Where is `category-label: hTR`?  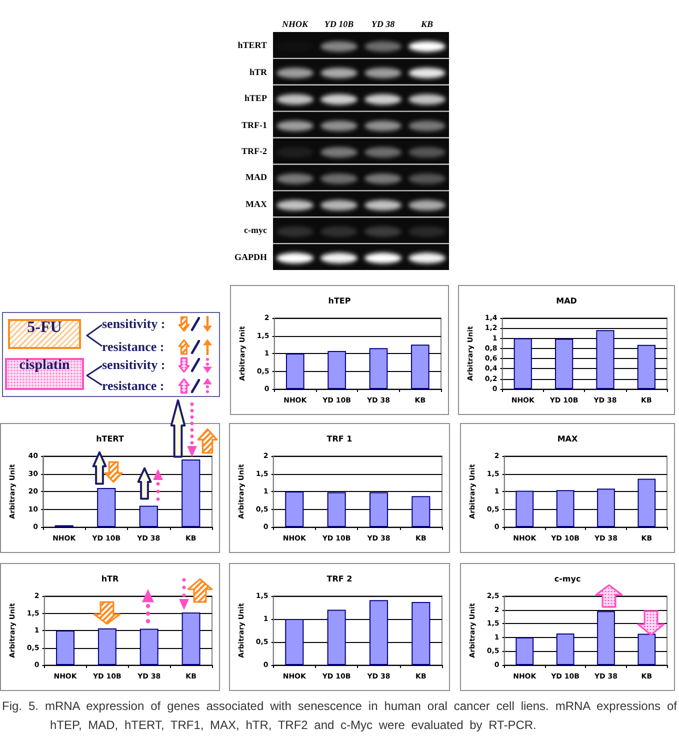 category-label: hTR is located at coordinates (258, 71).